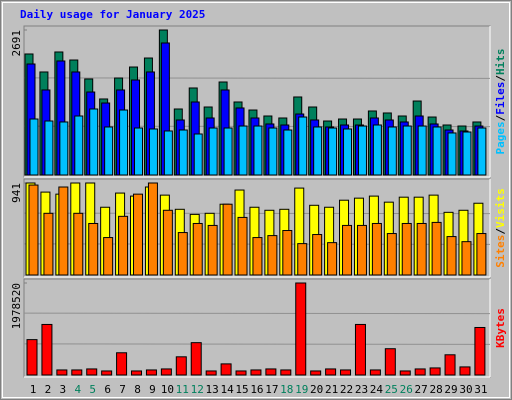 Image resolution: width=512 pixels, height=400 pixels. What do you see at coordinates (271, 389) in the screenshot?
I see `x-tick-label: 17` at bounding box center [271, 389].